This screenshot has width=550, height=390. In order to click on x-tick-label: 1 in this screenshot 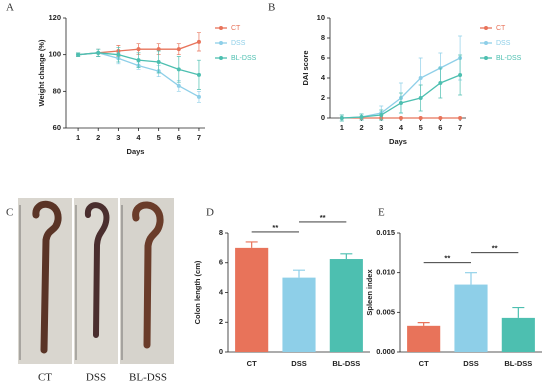, I will do `click(78, 137)`.